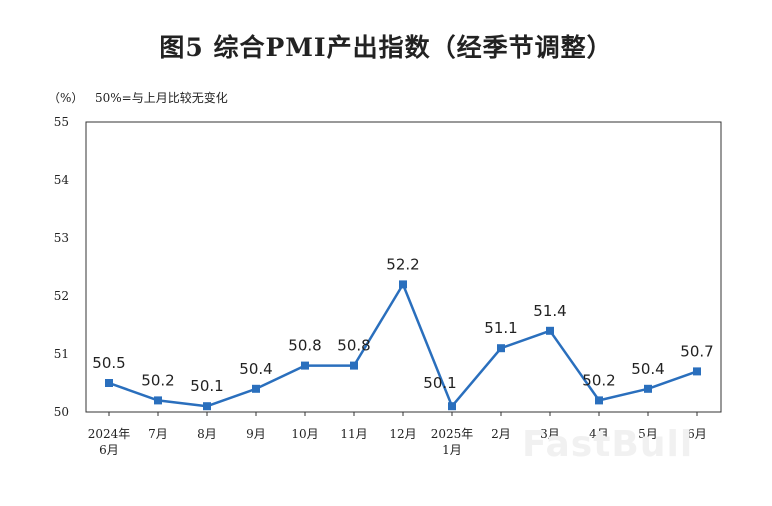 The width and height of the screenshot is (772, 506). What do you see at coordinates (599, 434) in the screenshot?
I see `x-tick-label: 4月` at bounding box center [599, 434].